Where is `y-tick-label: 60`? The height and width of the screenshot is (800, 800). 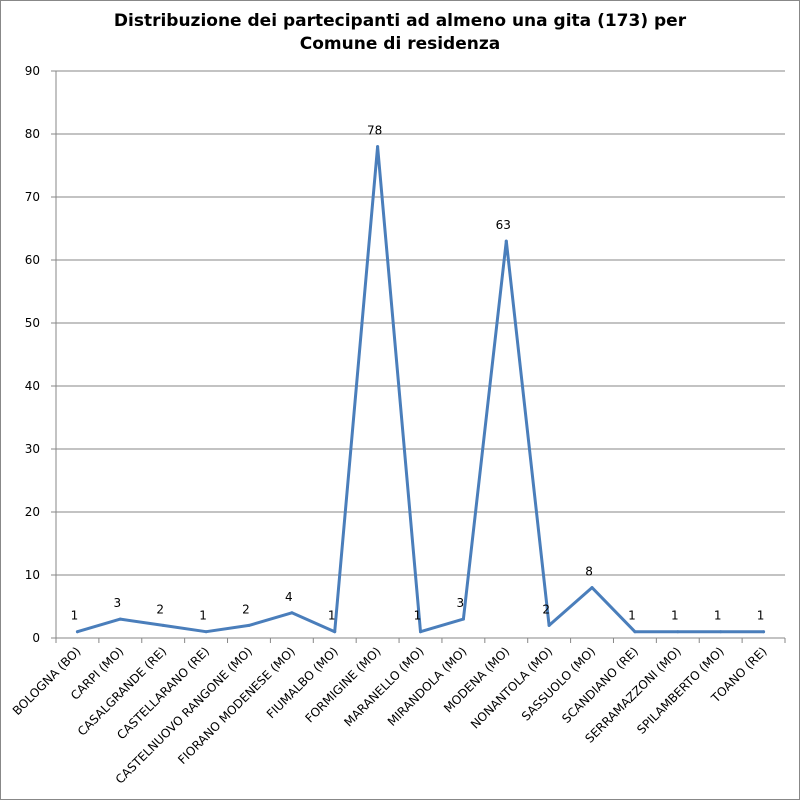
y-tick-label: 60 is located at coordinates (32, 260).